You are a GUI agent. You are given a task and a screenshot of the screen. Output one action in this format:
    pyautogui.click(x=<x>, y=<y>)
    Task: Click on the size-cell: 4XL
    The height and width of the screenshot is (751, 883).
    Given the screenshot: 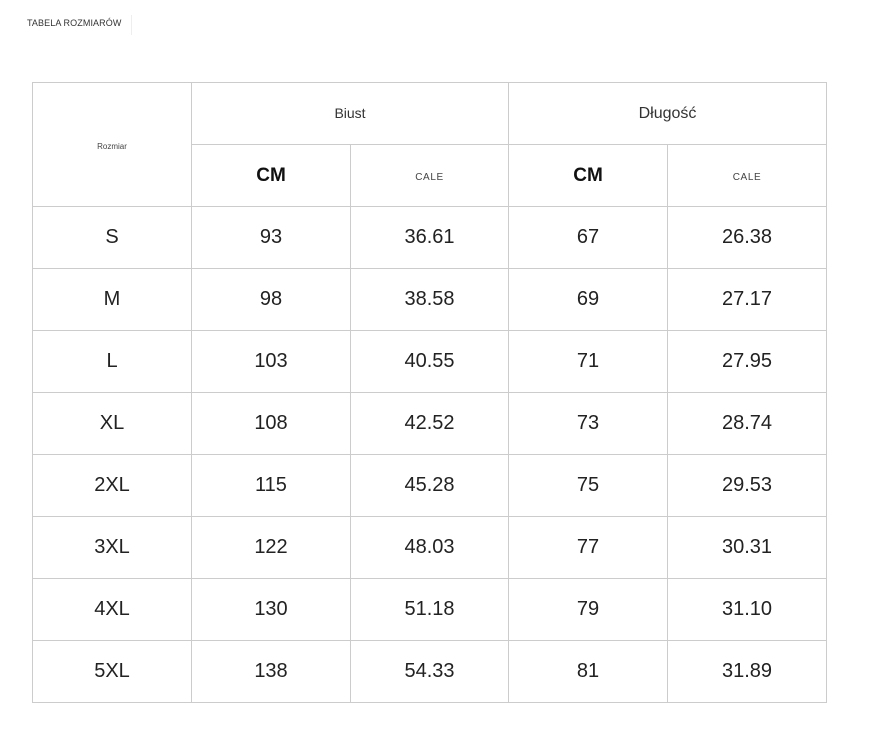 What is the action you would take?
    pyautogui.click(x=112, y=609)
    